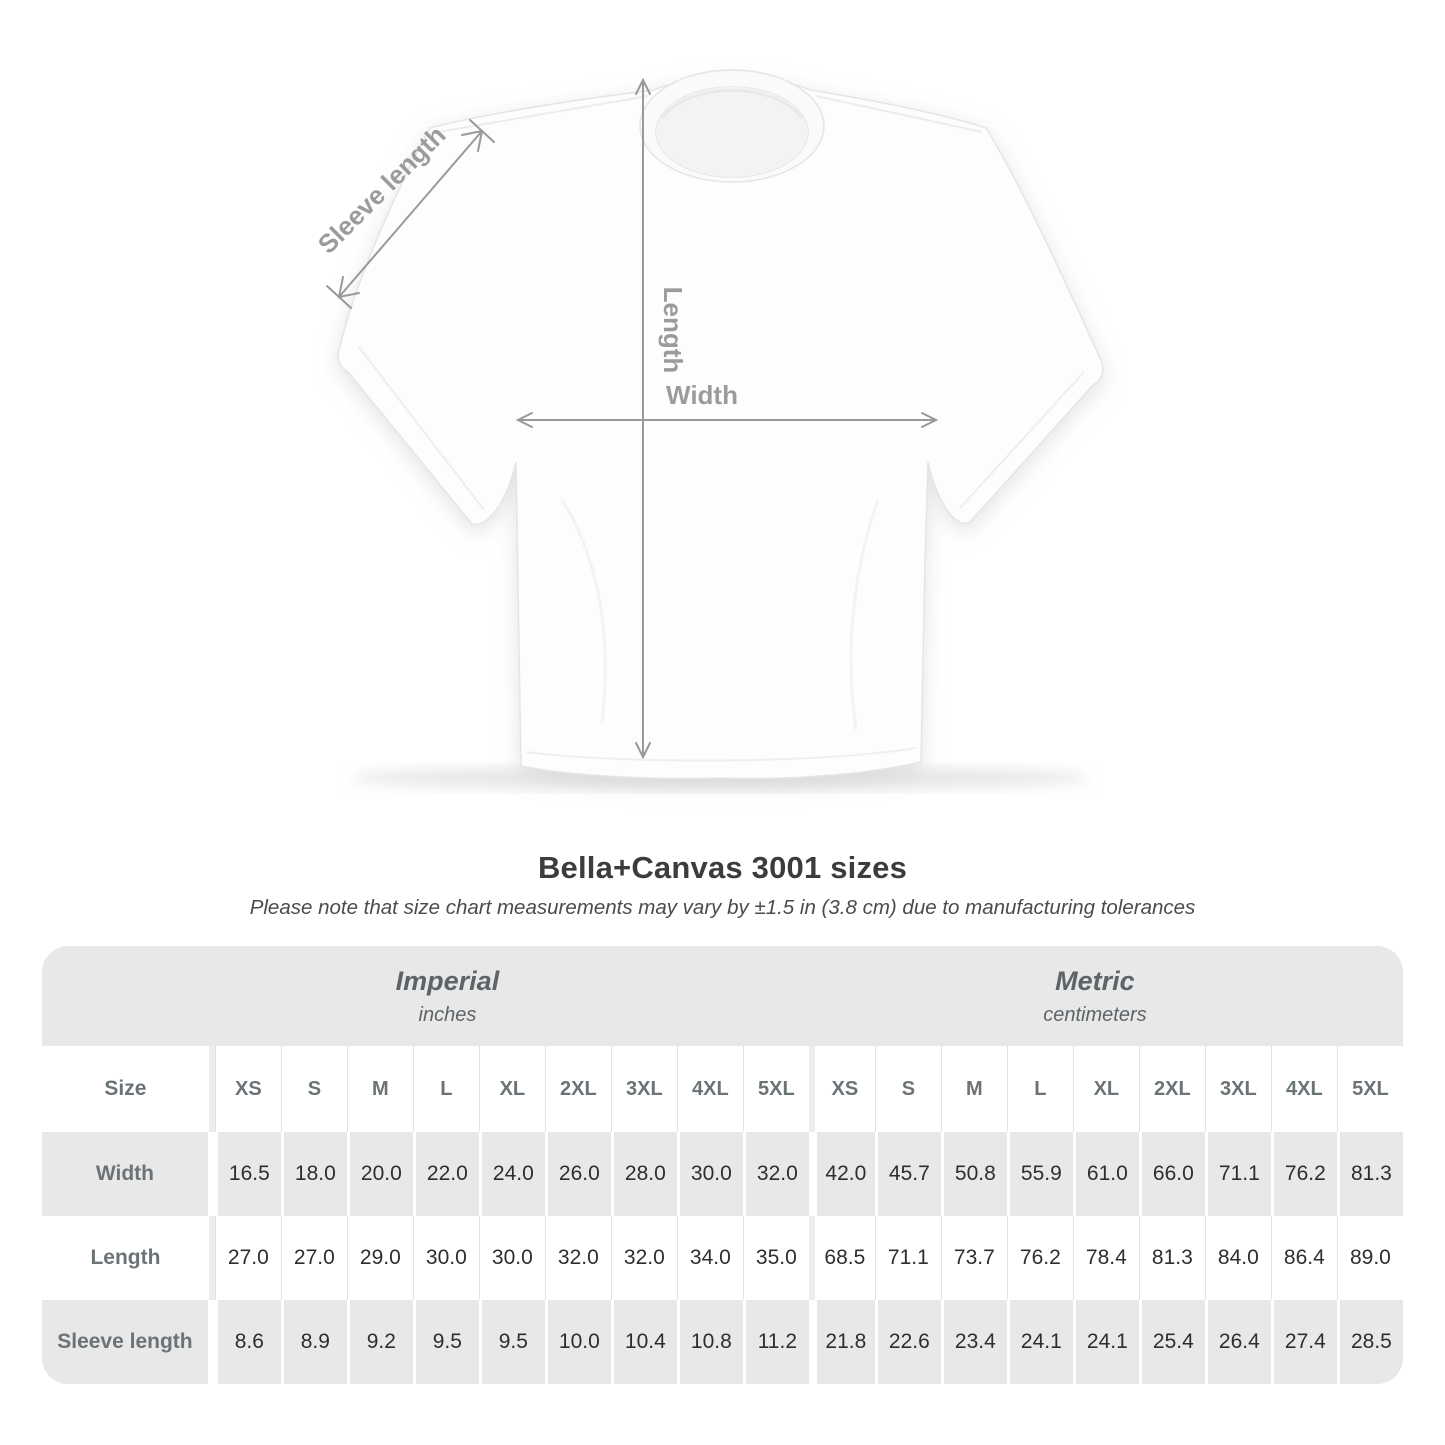  Describe the element at coordinates (247, 1342) in the screenshot. I see `cell-sleeve-length-imperial-xs: 8.6` at that location.